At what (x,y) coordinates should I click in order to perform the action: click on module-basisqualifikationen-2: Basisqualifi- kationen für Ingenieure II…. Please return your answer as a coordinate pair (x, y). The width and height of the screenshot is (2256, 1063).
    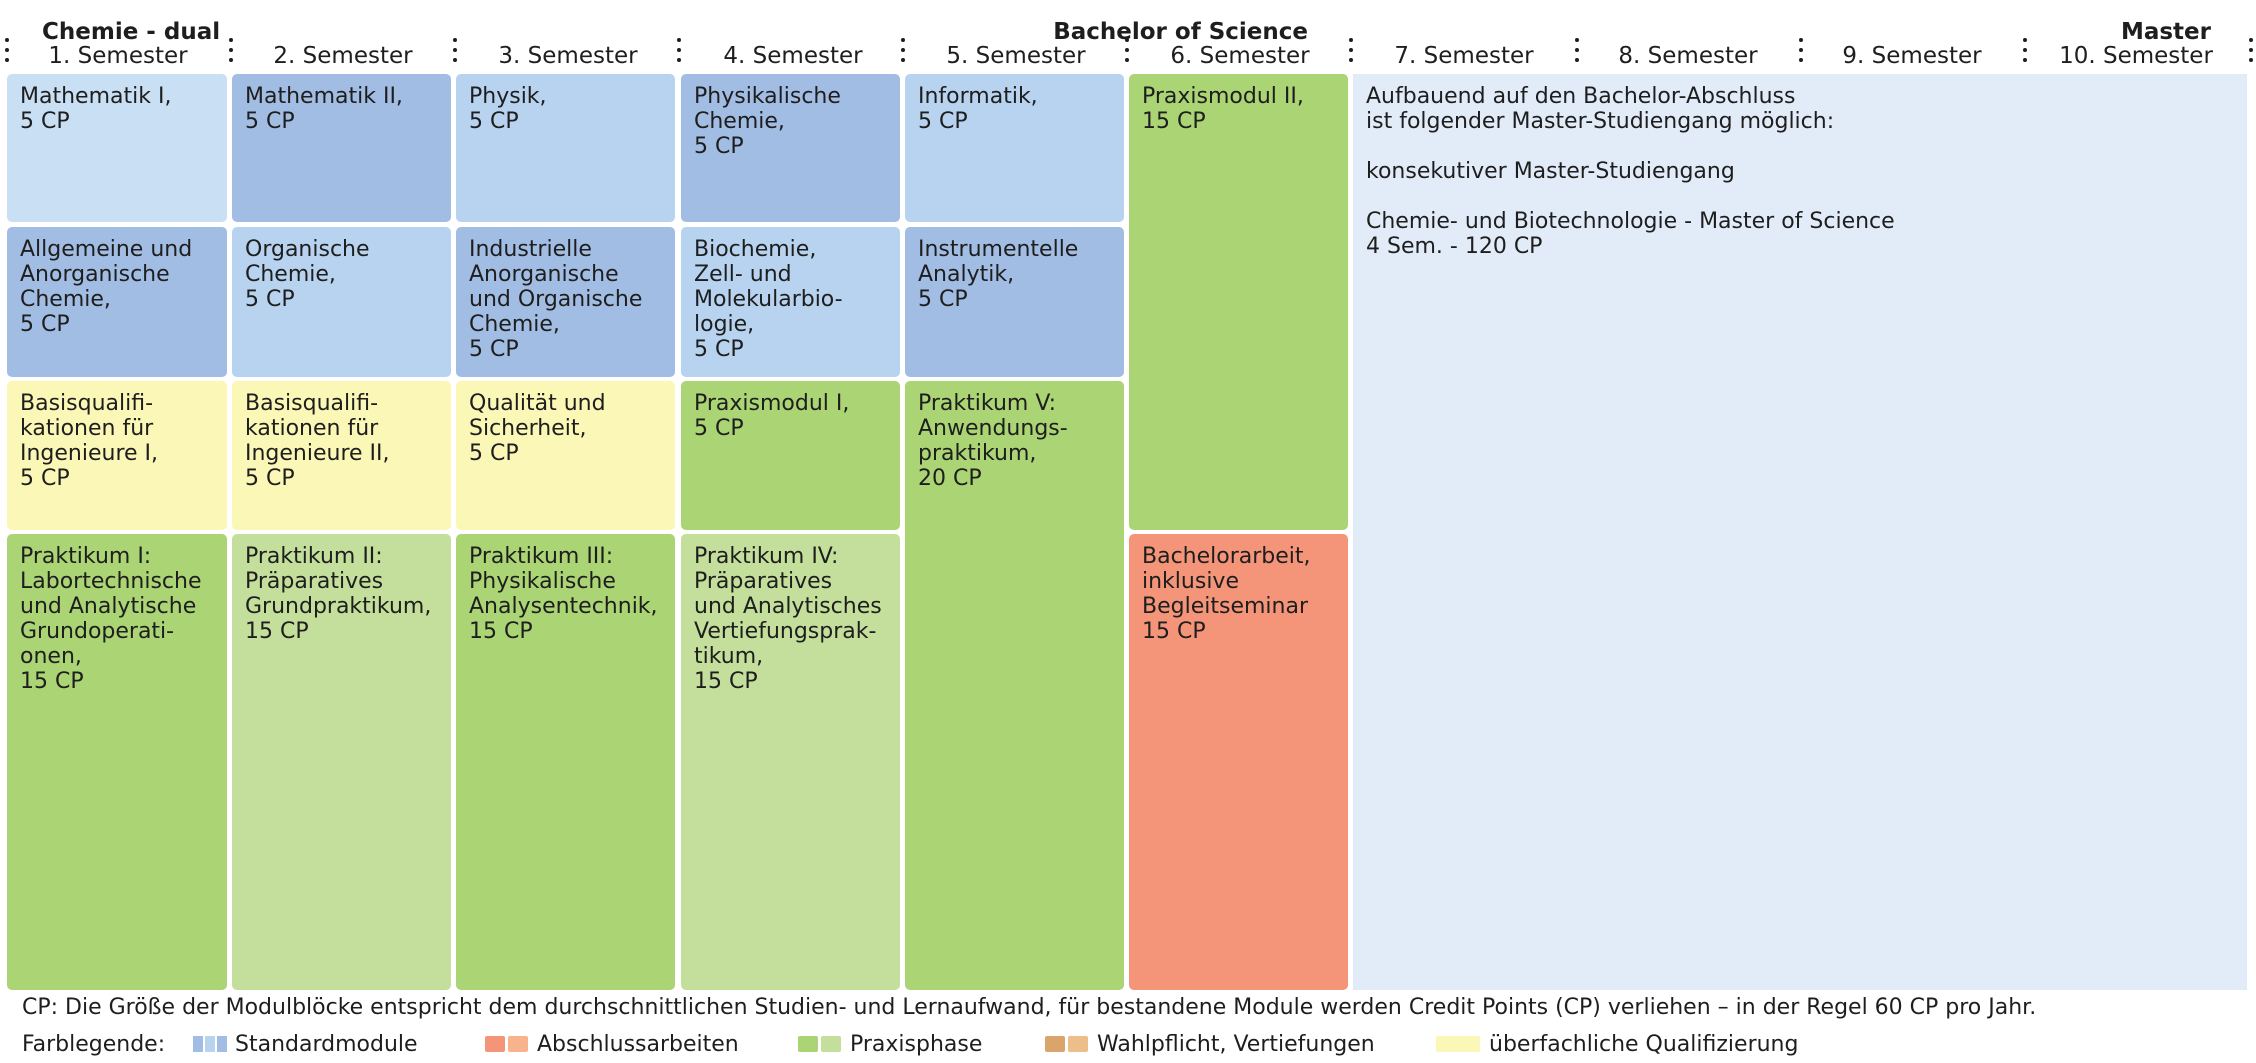
    Looking at the image, I should click on (341, 455).